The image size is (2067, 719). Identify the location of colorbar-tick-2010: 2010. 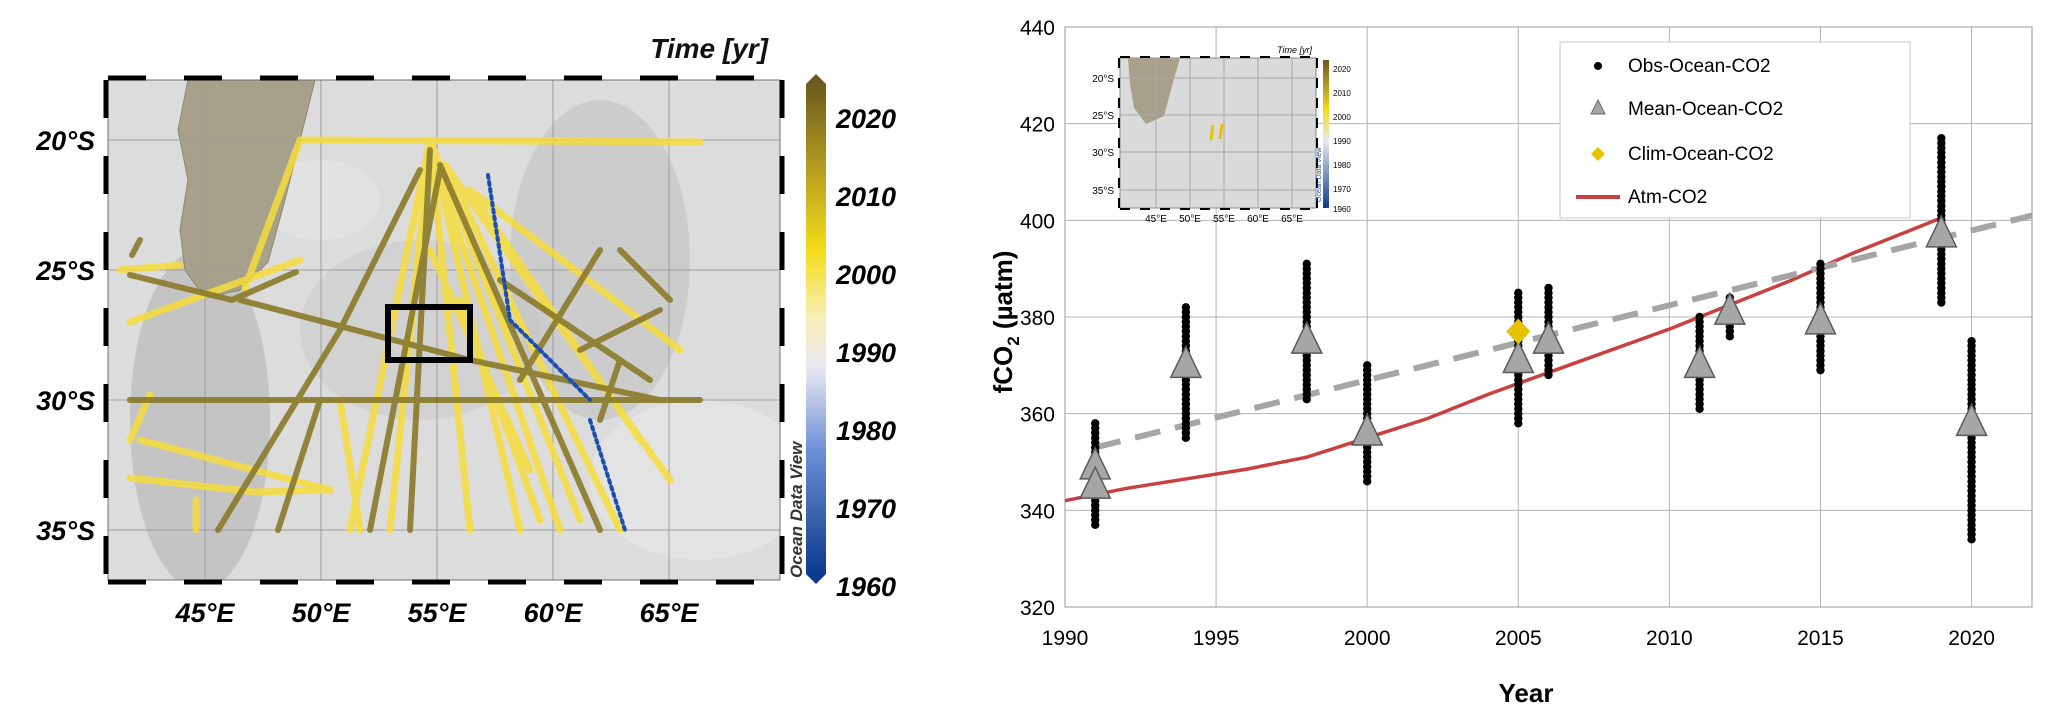
(865, 197).